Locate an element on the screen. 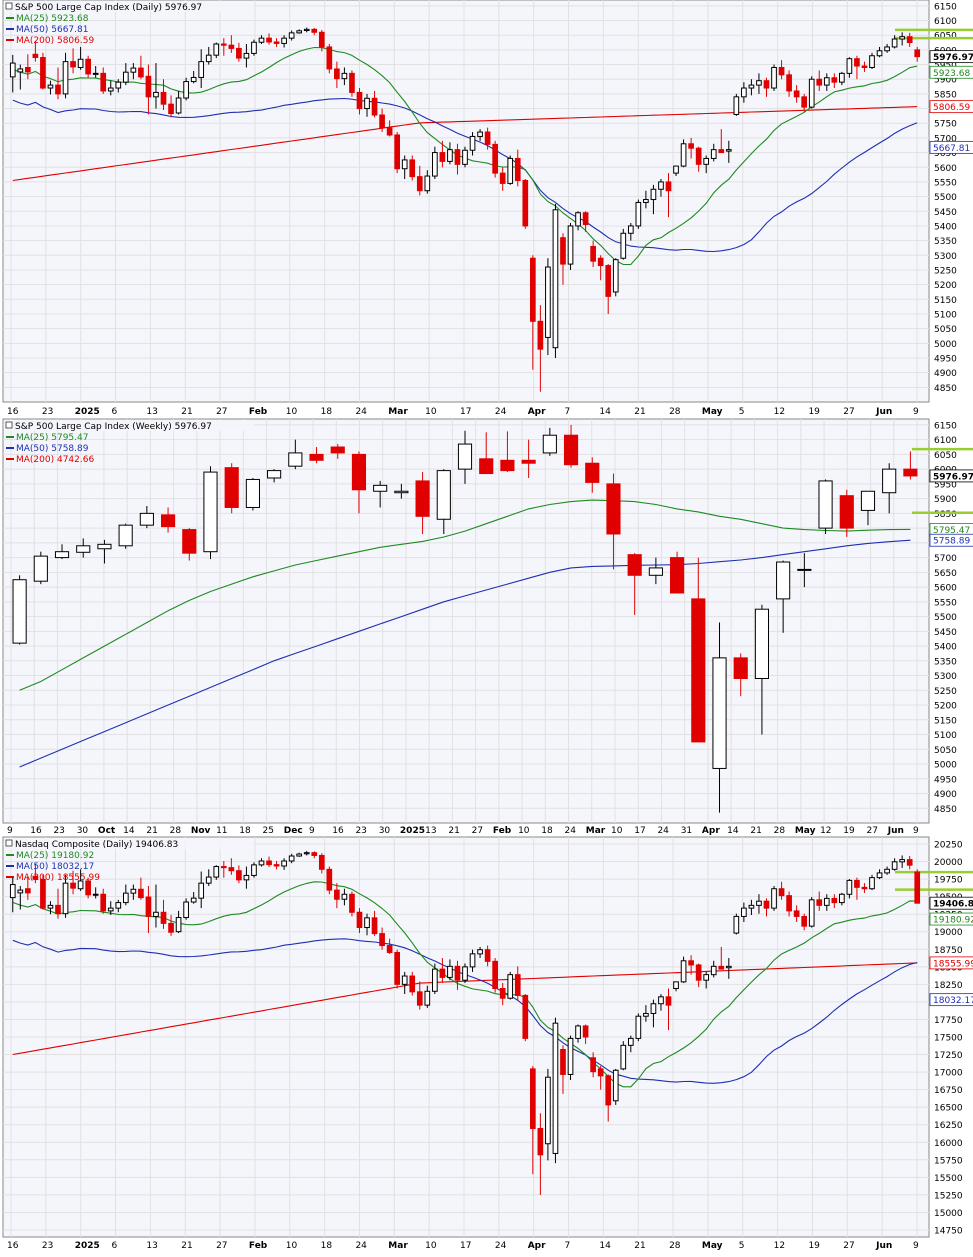  x-tick-label: Apr is located at coordinates (537, 1246).